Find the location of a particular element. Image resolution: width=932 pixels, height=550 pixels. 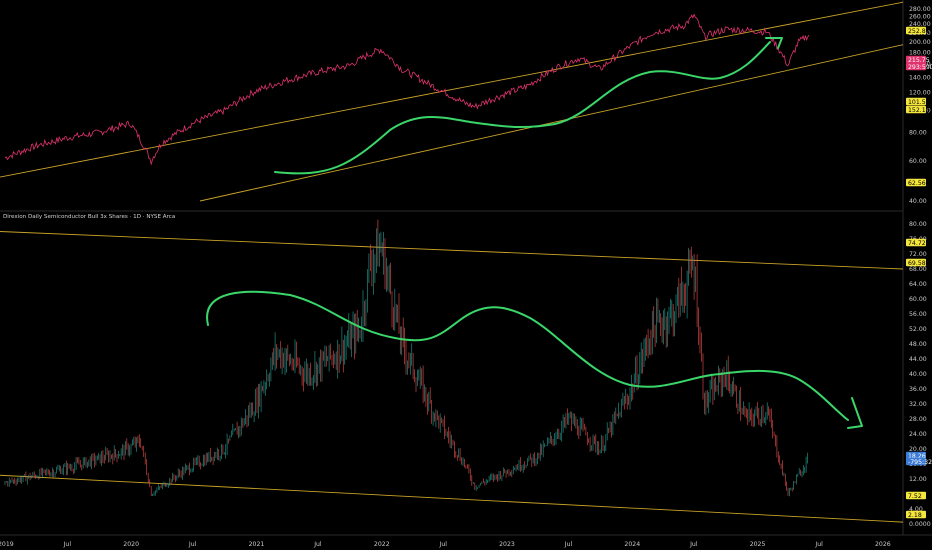

upper-y-tick: 40.00 is located at coordinates (918, 201).